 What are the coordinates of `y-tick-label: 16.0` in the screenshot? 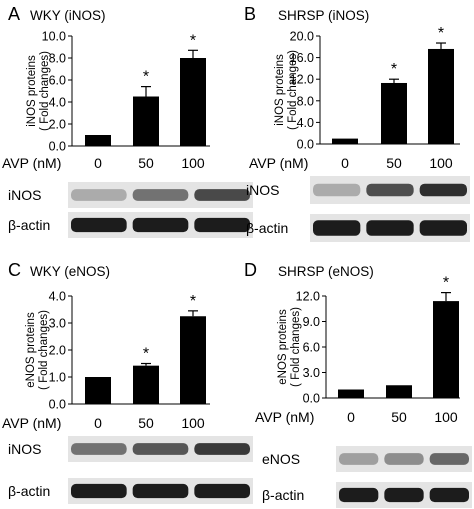 It's located at (302, 58).